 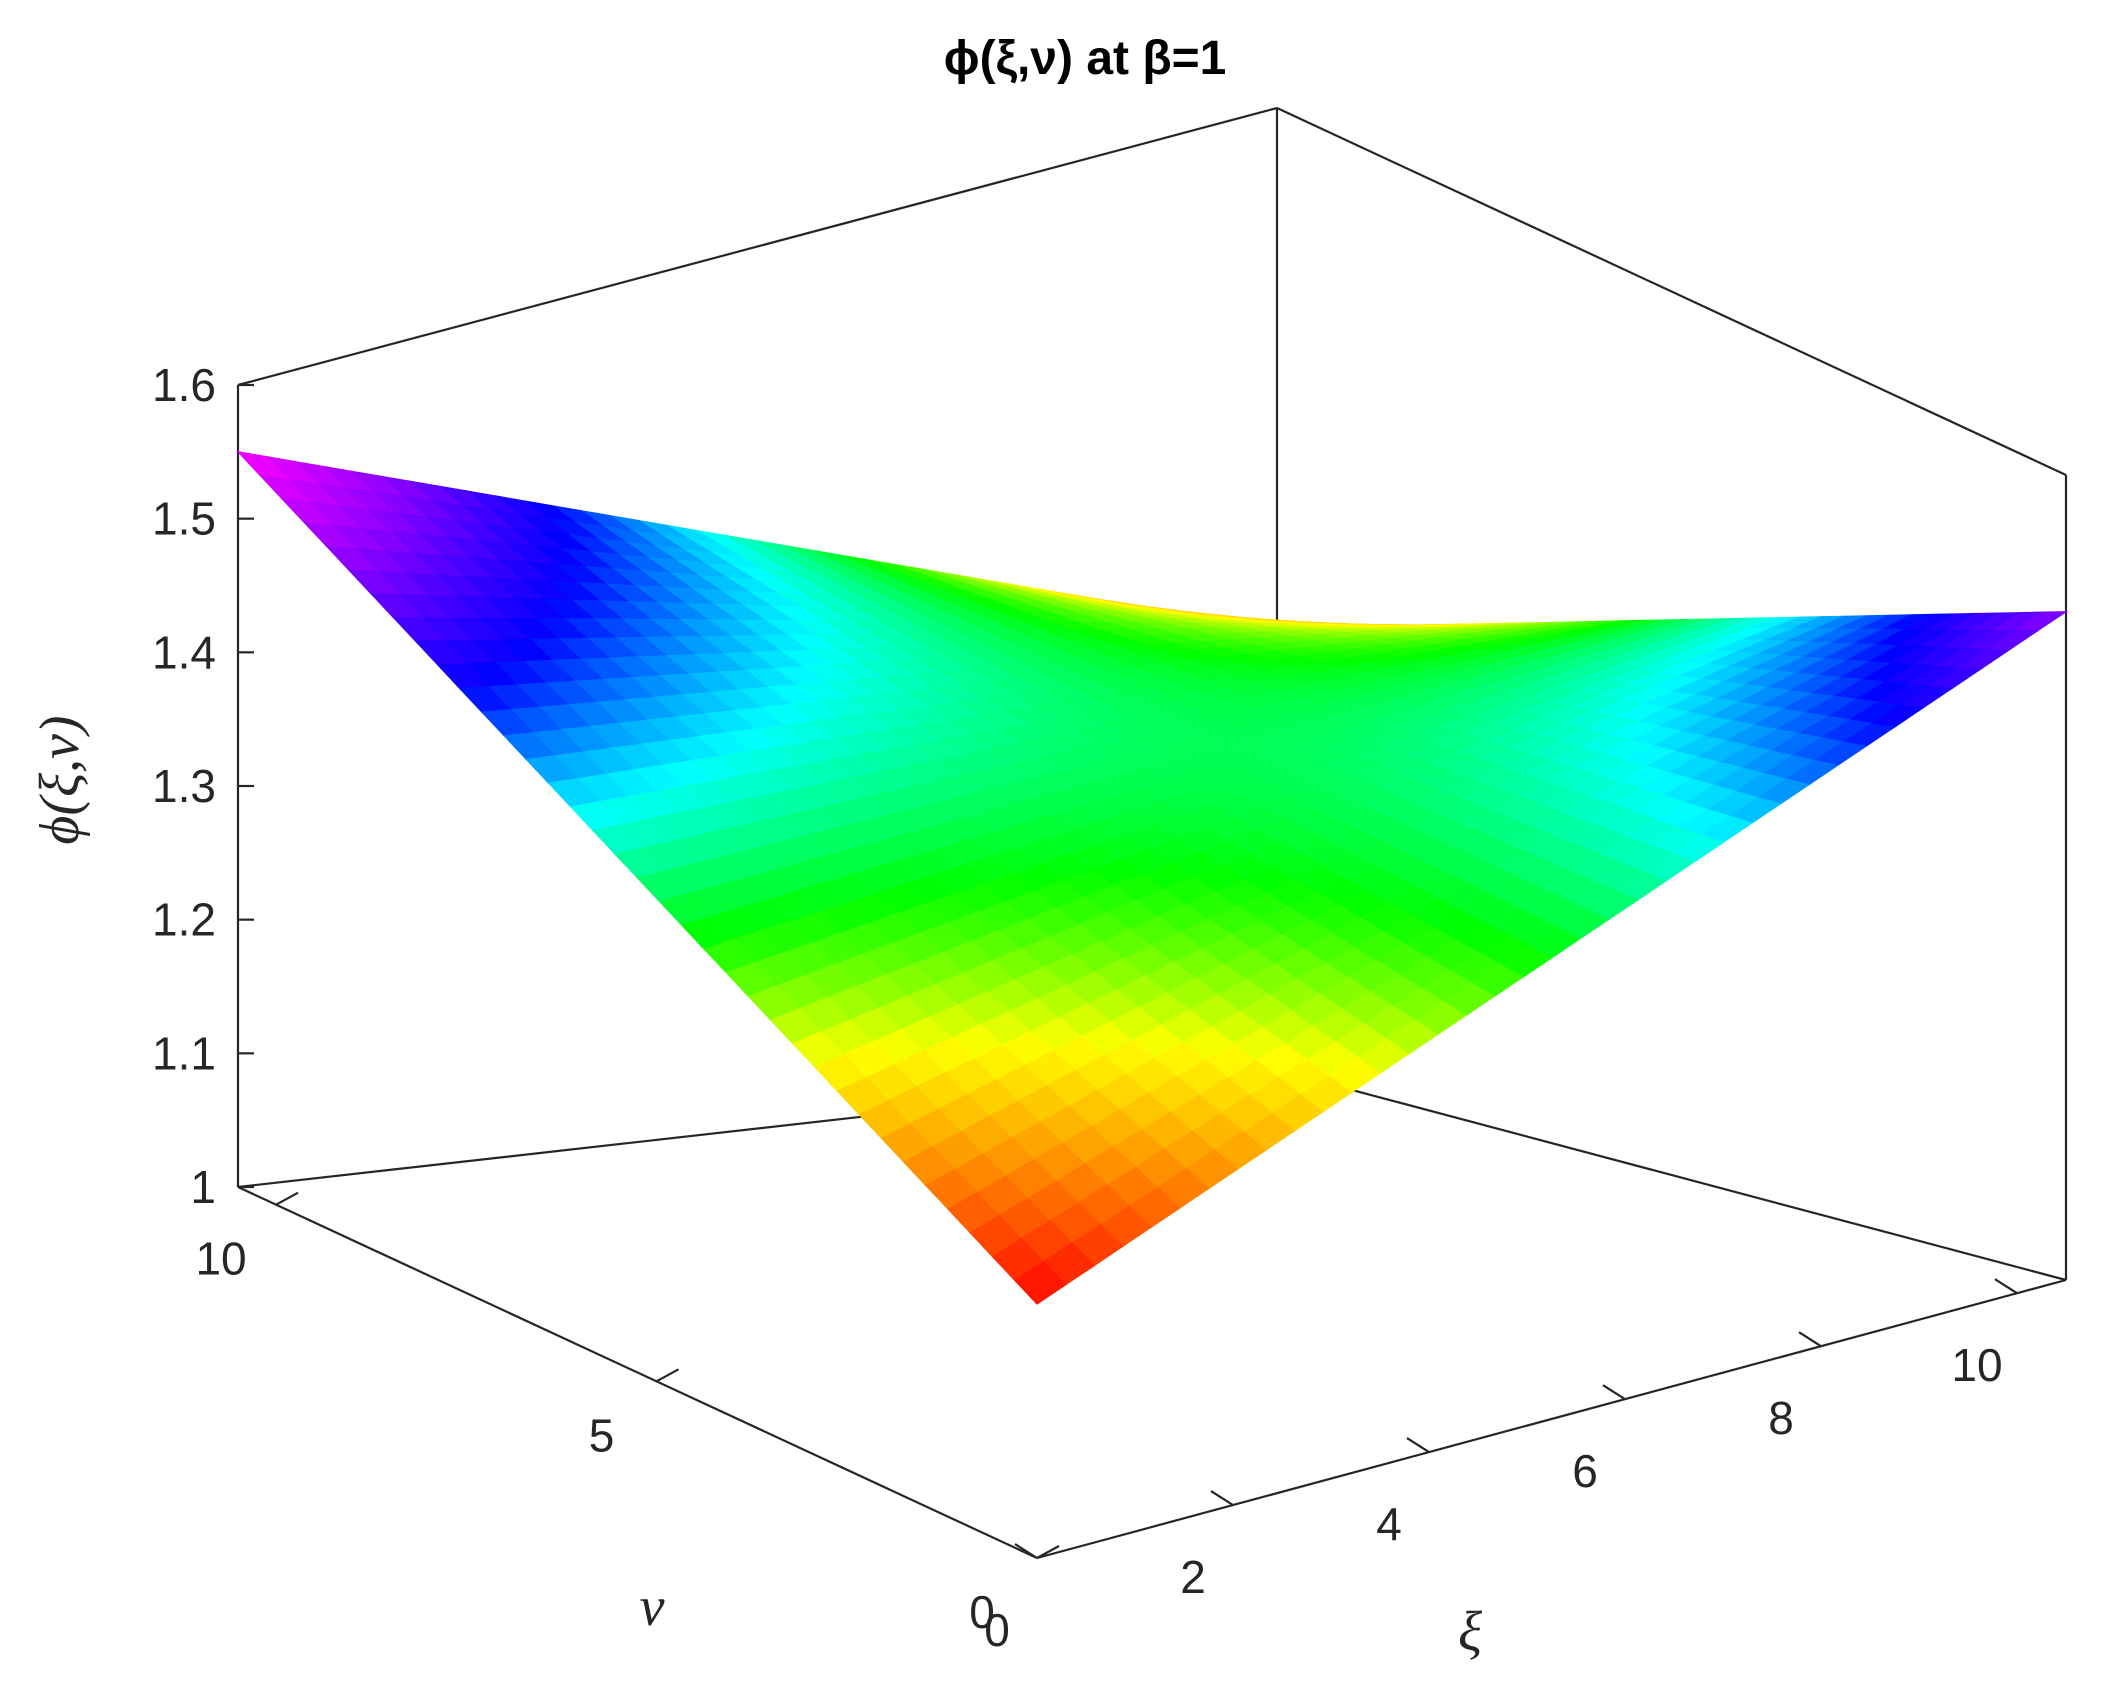 What do you see at coordinates (184, 652) in the screenshot?
I see `z-tick-label: 1.4` at bounding box center [184, 652].